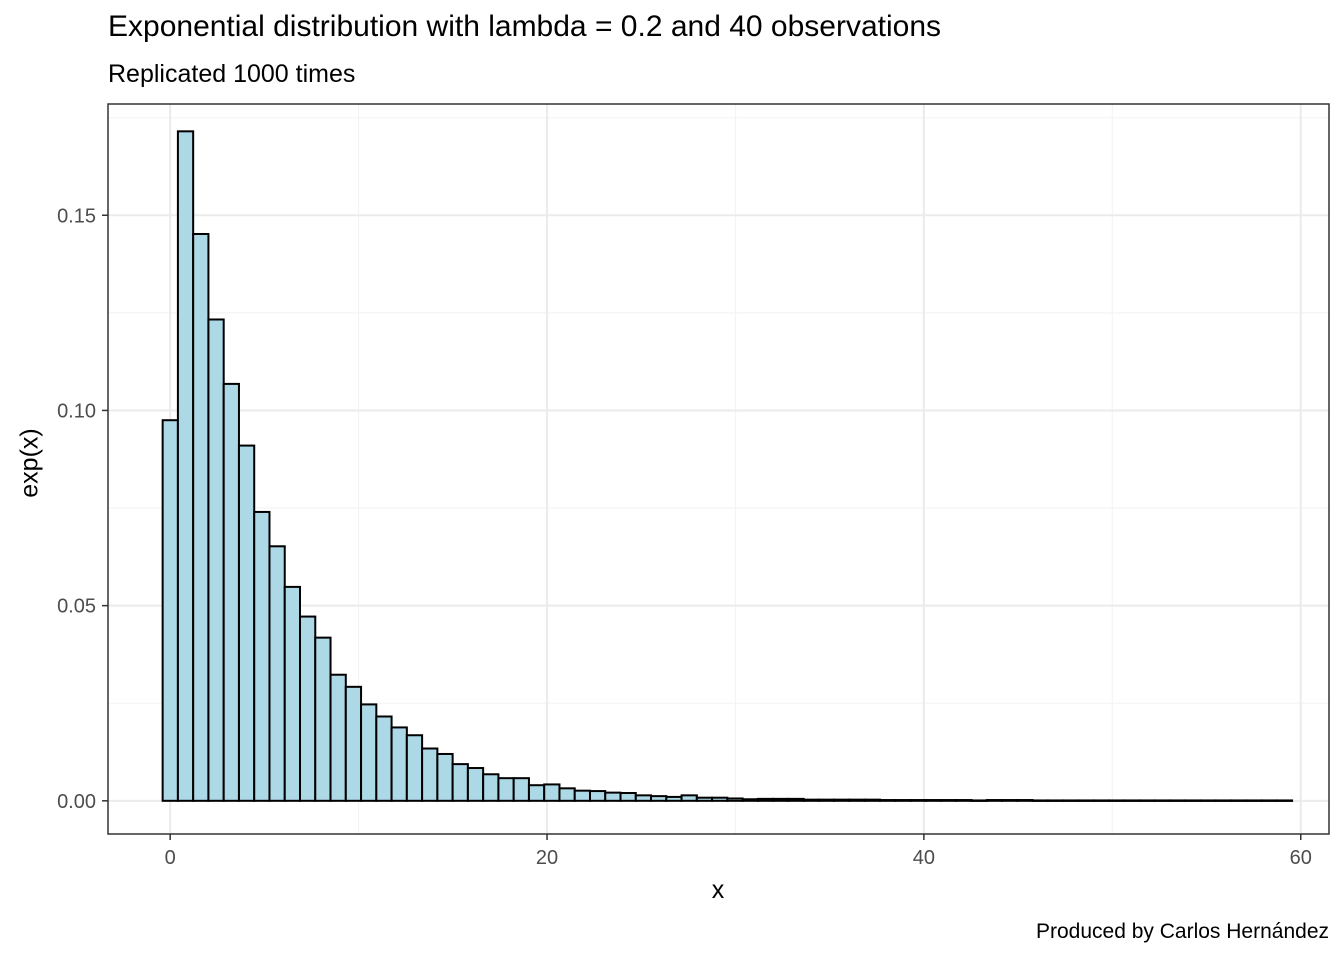  I want to click on x-tick-label: 40, so click(924, 858).